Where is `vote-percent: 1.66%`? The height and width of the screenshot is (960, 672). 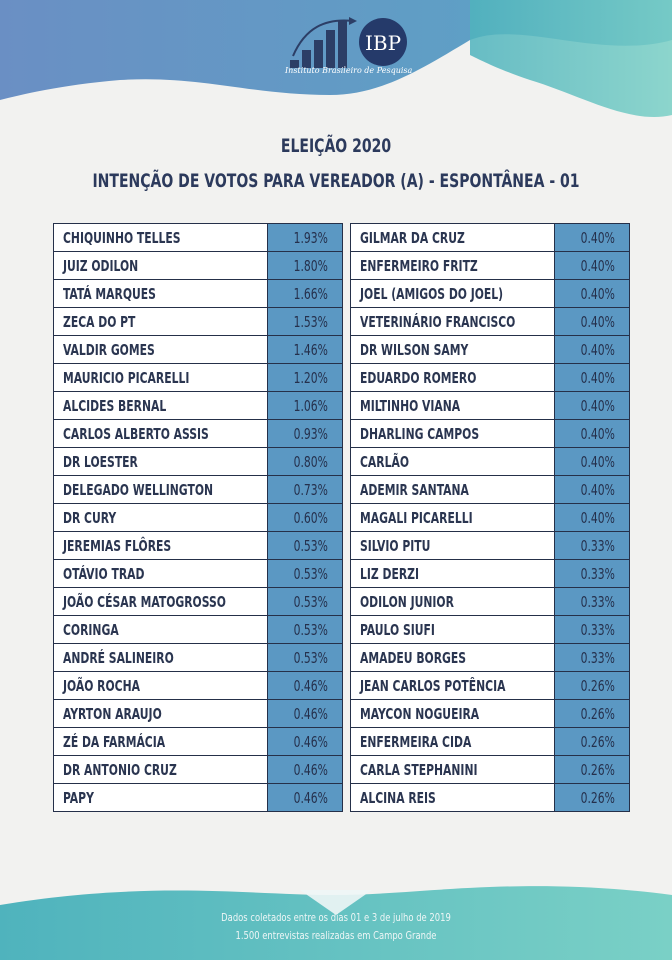
vote-percent: 1.66% is located at coordinates (304, 293).